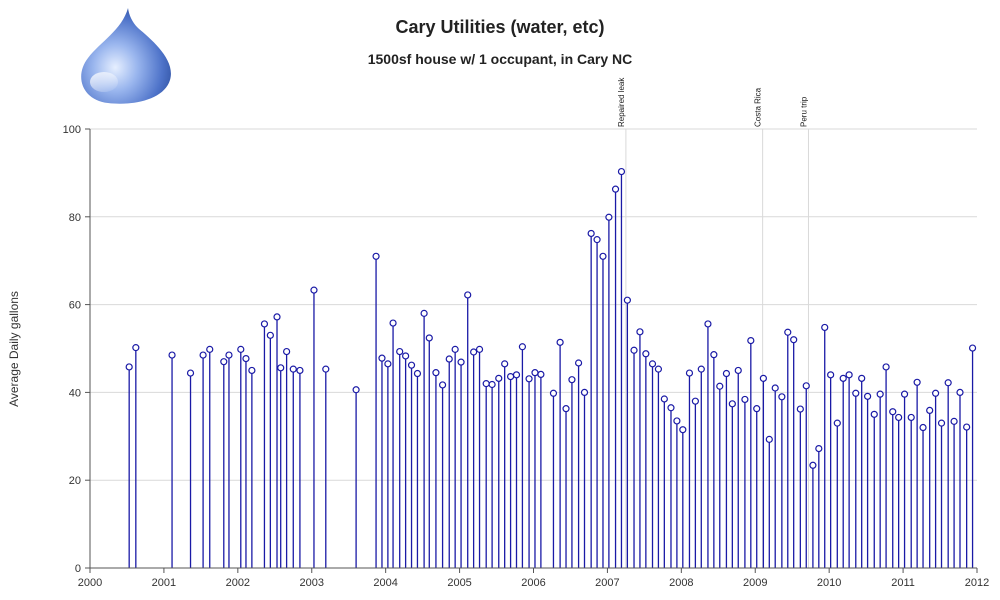  Describe the element at coordinates (76, 349) in the screenshot. I see `y-axis: 0 20 40 60 80 100` at that location.